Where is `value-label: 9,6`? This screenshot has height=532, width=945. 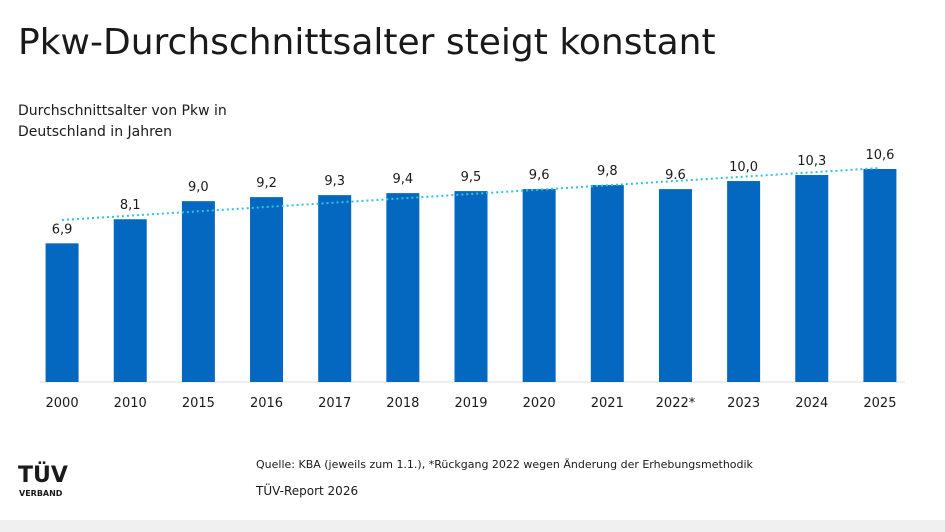
value-label: 9,6 is located at coordinates (539, 175).